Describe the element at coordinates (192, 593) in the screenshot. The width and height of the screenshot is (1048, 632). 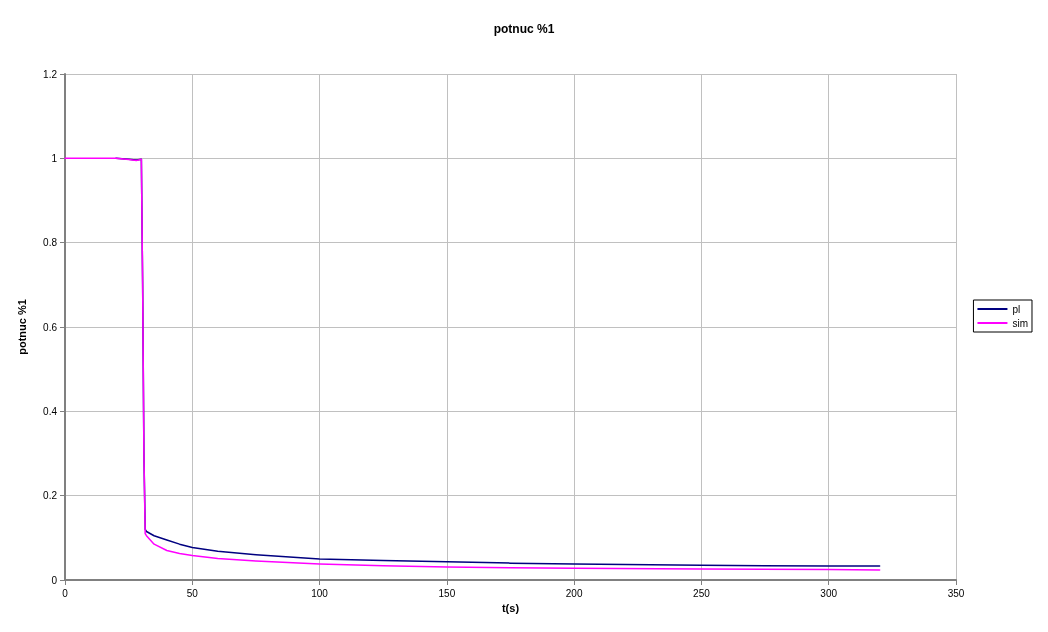
I see `x-tick-label: 50` at that location.